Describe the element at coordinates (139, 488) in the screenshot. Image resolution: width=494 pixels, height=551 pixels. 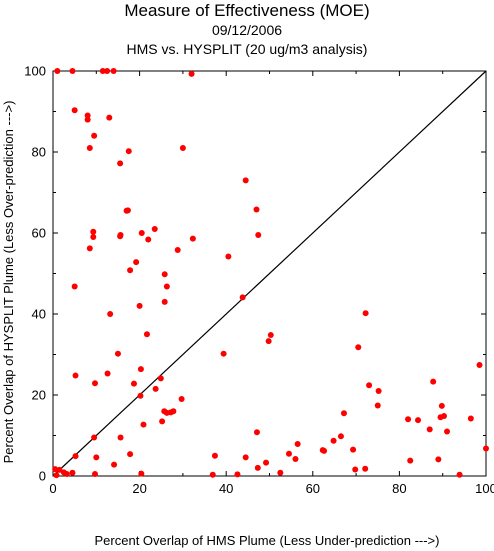
I see `x-tick-label: 20` at that location.